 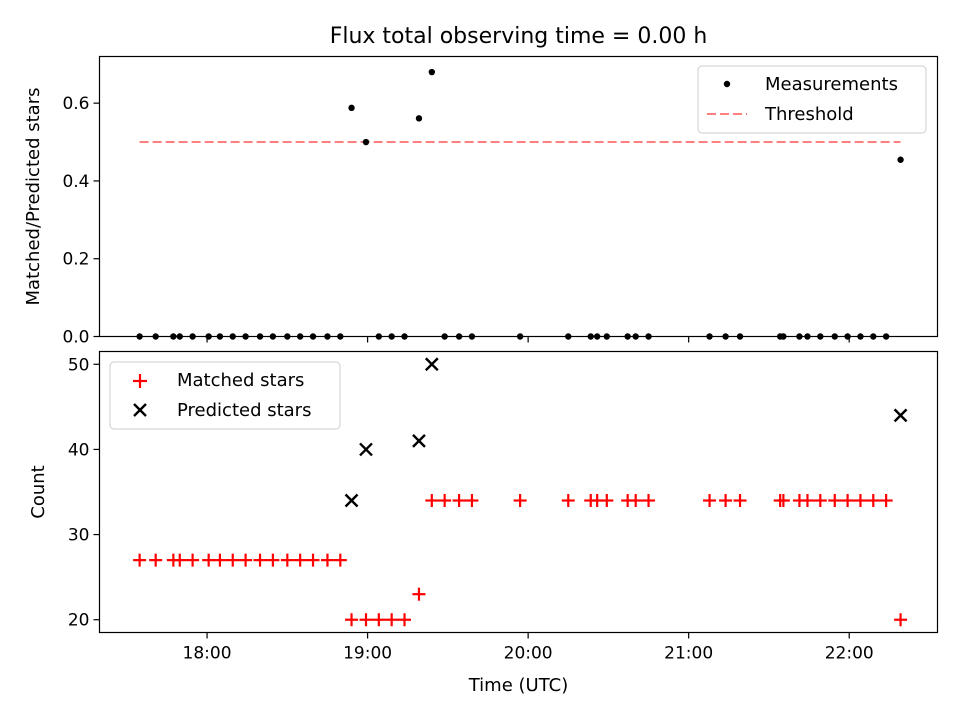 I want to click on bottom-y-axis-label: Count, so click(x=38, y=491).